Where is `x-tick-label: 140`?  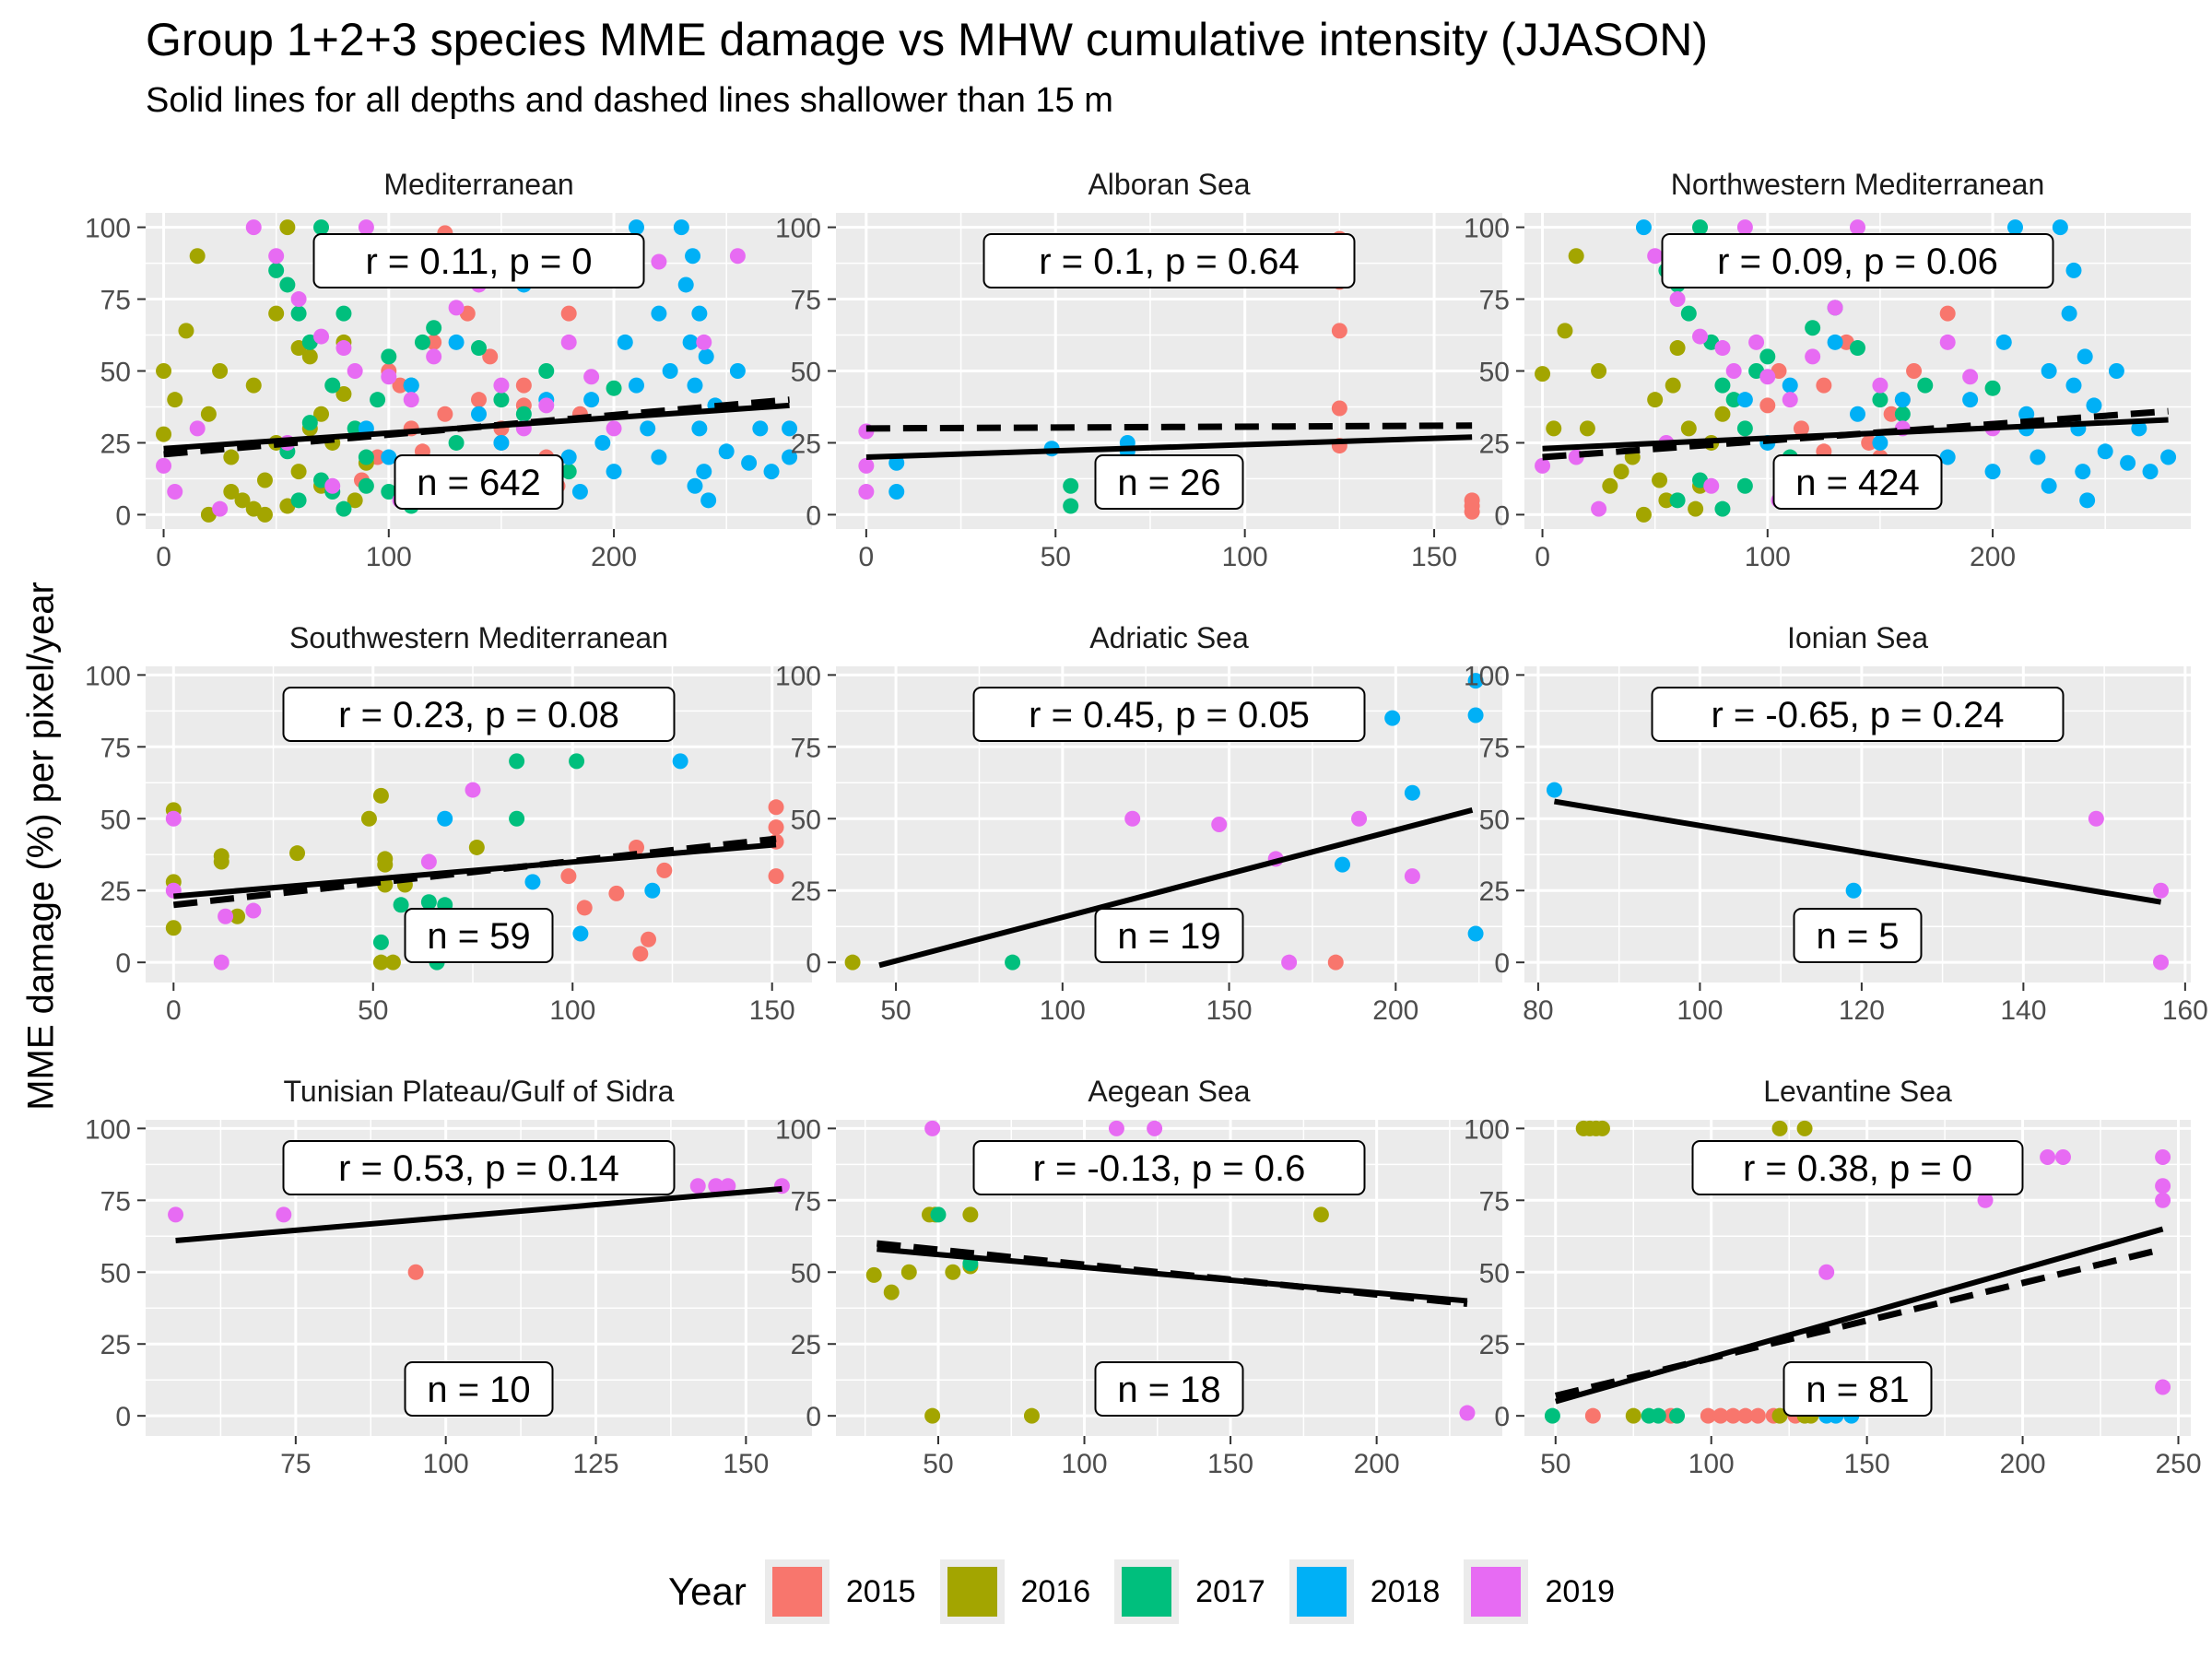
x-tick-label: 140 is located at coordinates (2023, 1010).